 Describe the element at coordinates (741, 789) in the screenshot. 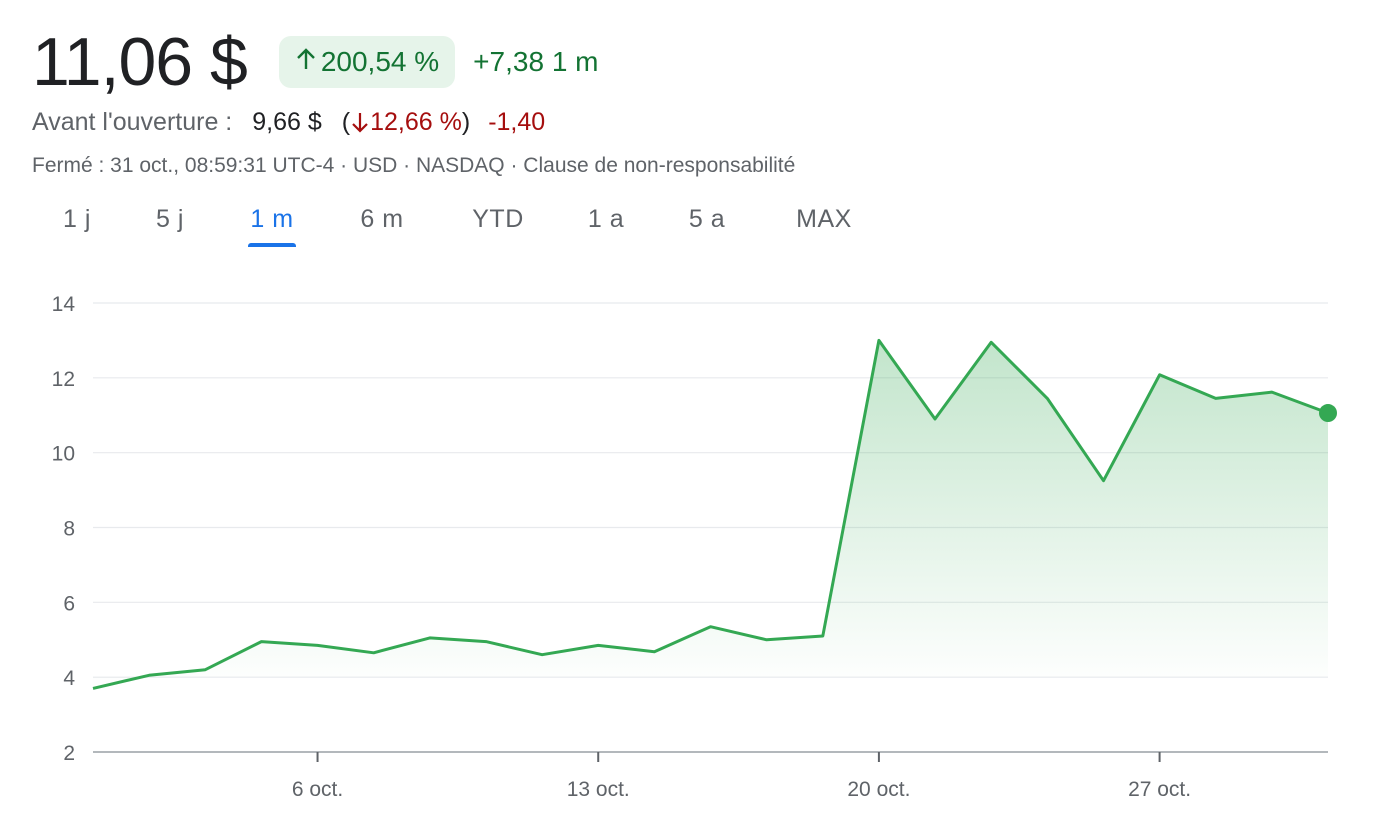

I see `x-axis-labels: 6 oct. 13 oct. 20 oct. 27 oct.` at that location.